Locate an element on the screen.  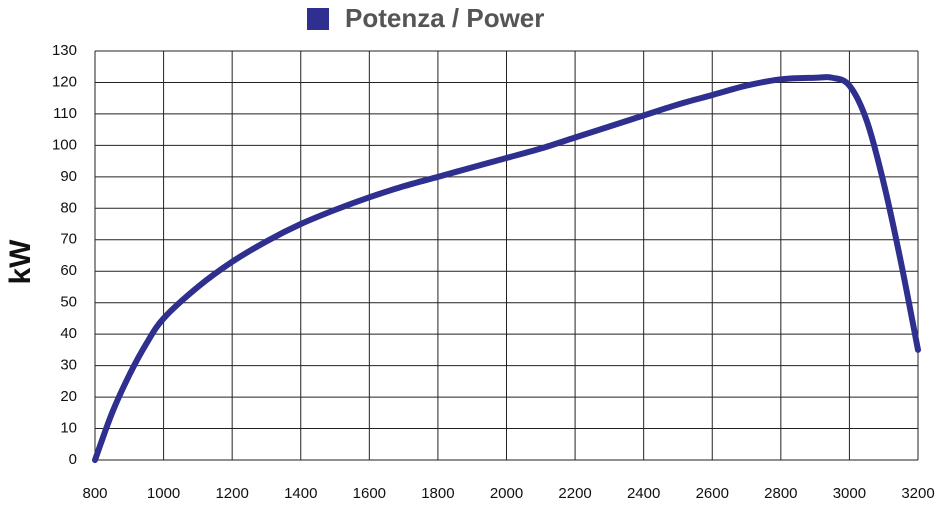
x-tick-label: 1400 is located at coordinates (300, 493).